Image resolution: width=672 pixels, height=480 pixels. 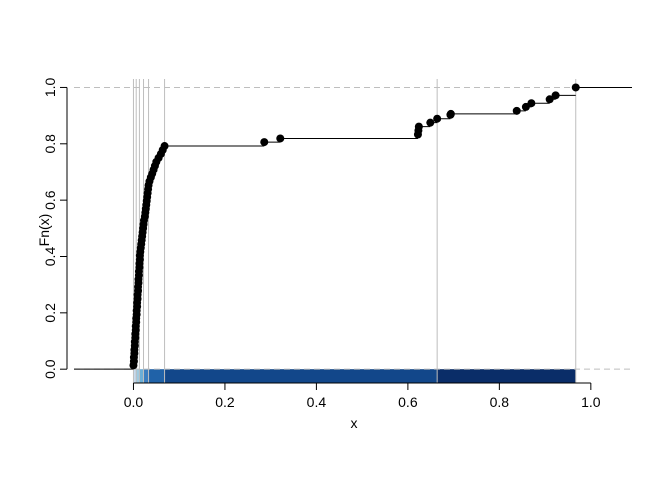 What do you see at coordinates (354, 423) in the screenshot?
I see `x-axis-label: x` at bounding box center [354, 423].